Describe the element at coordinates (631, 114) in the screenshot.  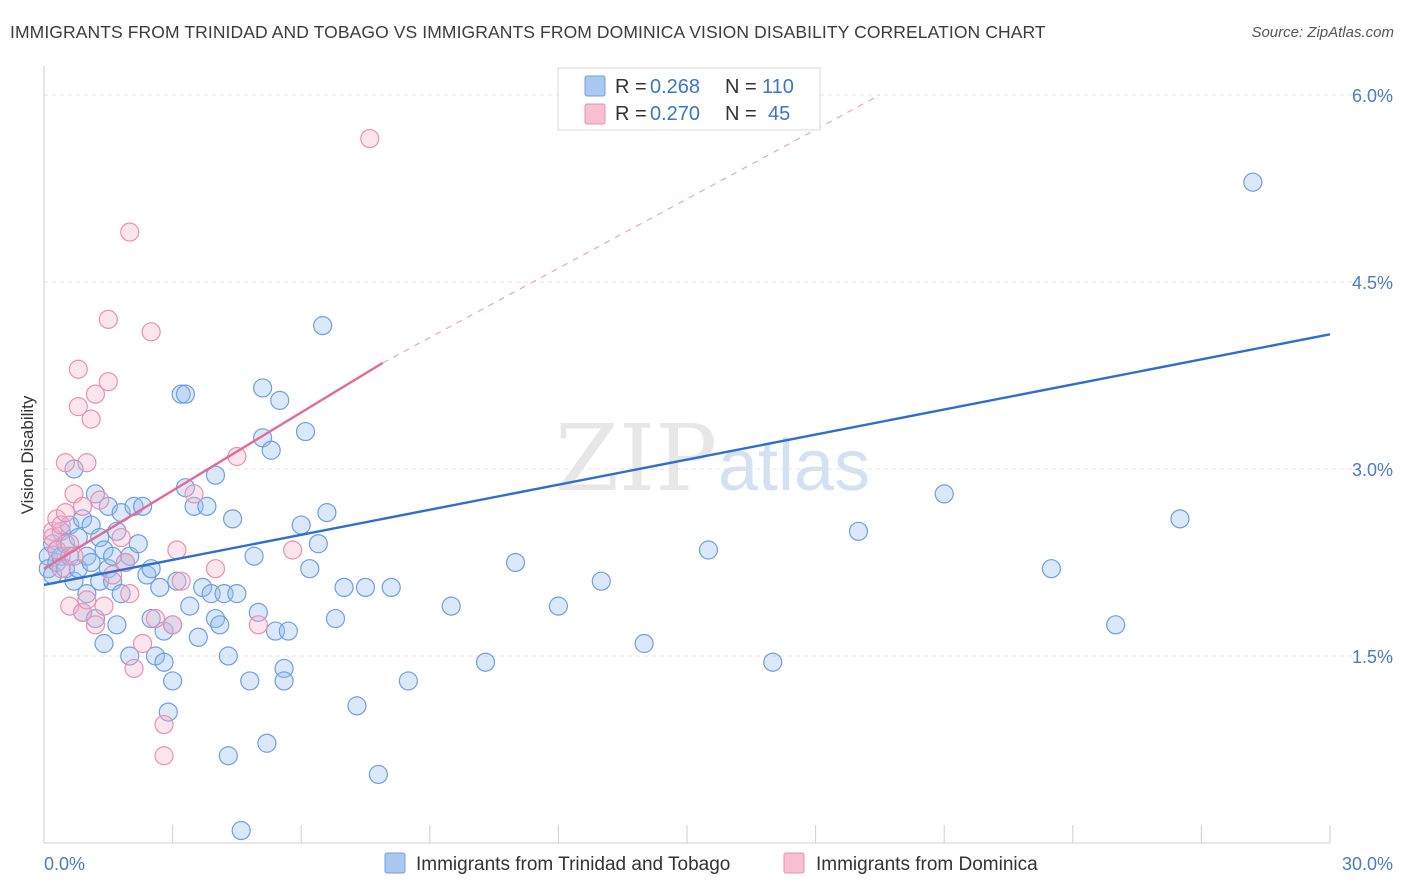
I see `legend-r-label-dominica: R =` at that location.